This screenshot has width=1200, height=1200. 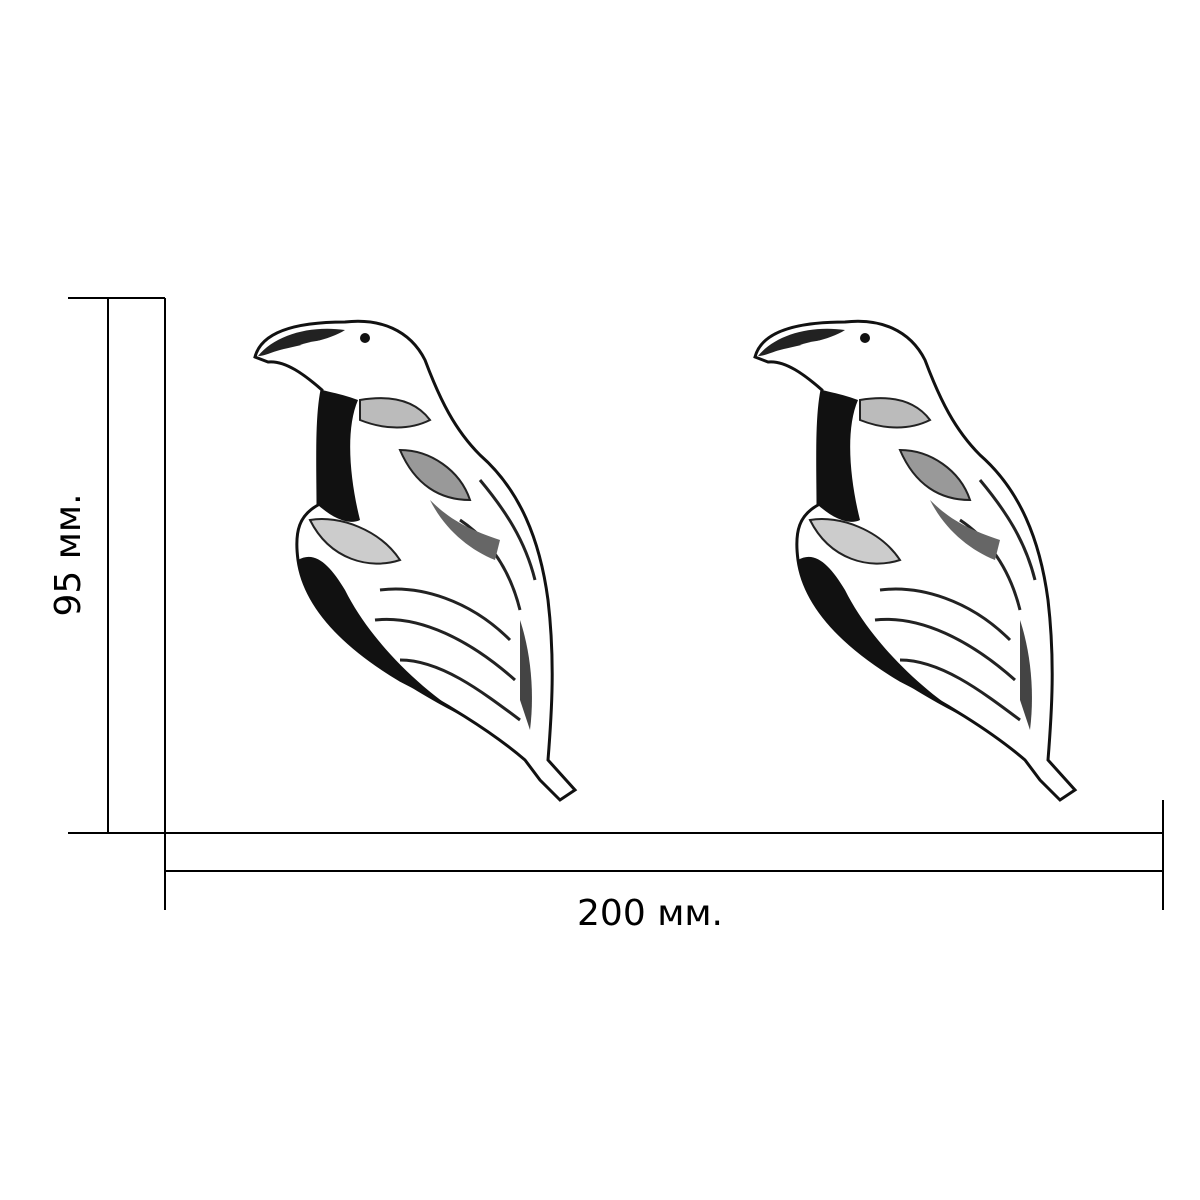 What do you see at coordinates (68, 554) in the screenshot?
I see `height-label: 95 мм.` at bounding box center [68, 554].